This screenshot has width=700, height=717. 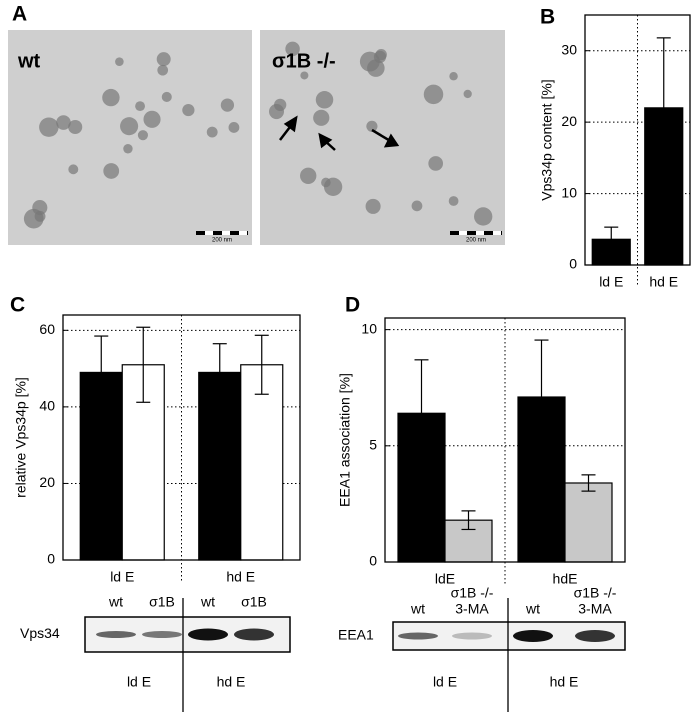 I want to click on y-tick-label: 40, so click(x=47, y=406).